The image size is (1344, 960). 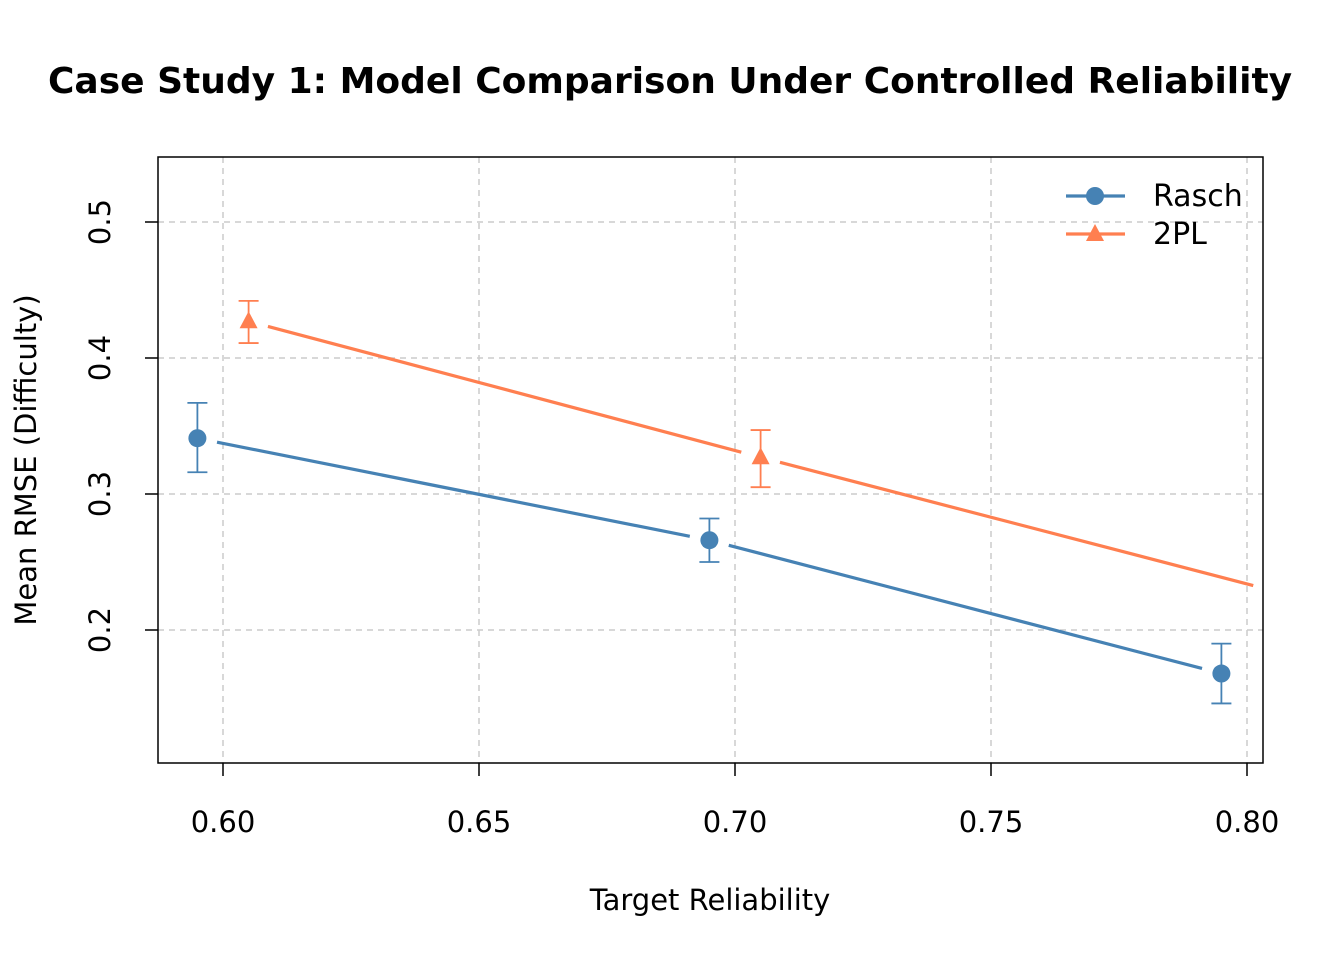 What do you see at coordinates (100, 494) in the screenshot?
I see `y-tick-label: 0.3` at bounding box center [100, 494].